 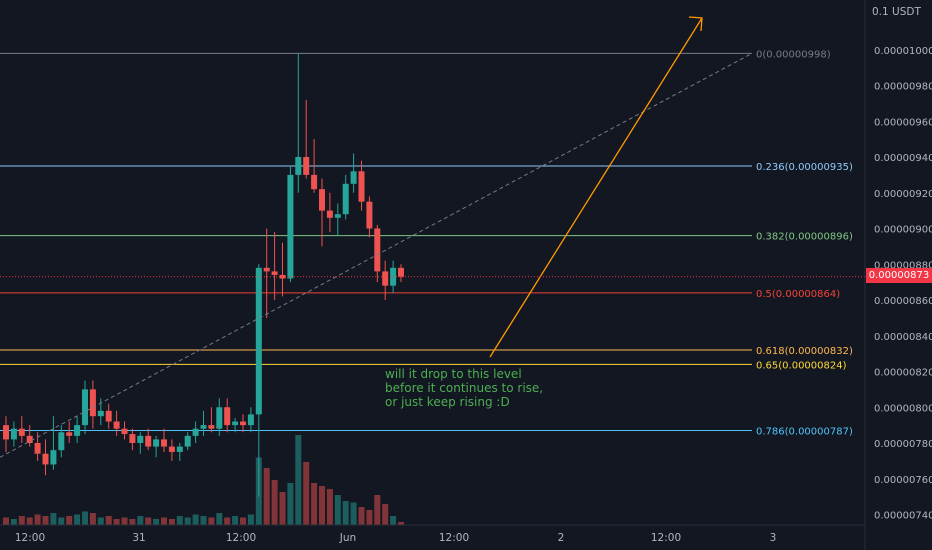 I want to click on price-tick: 0.00000980, so click(x=903, y=87).